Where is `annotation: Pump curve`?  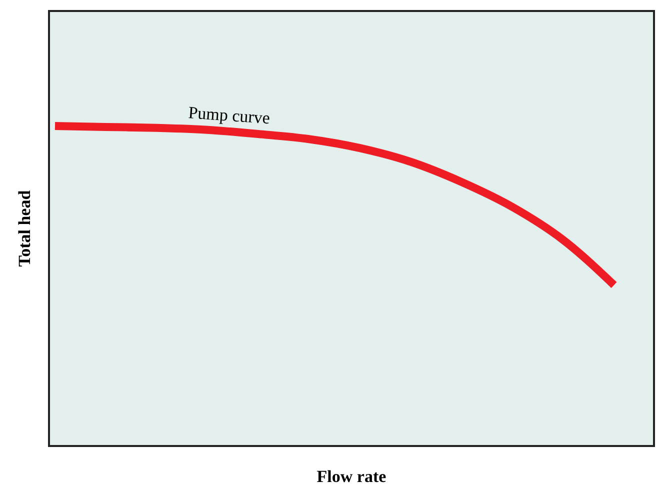
annotation: Pump curve is located at coordinates (229, 115).